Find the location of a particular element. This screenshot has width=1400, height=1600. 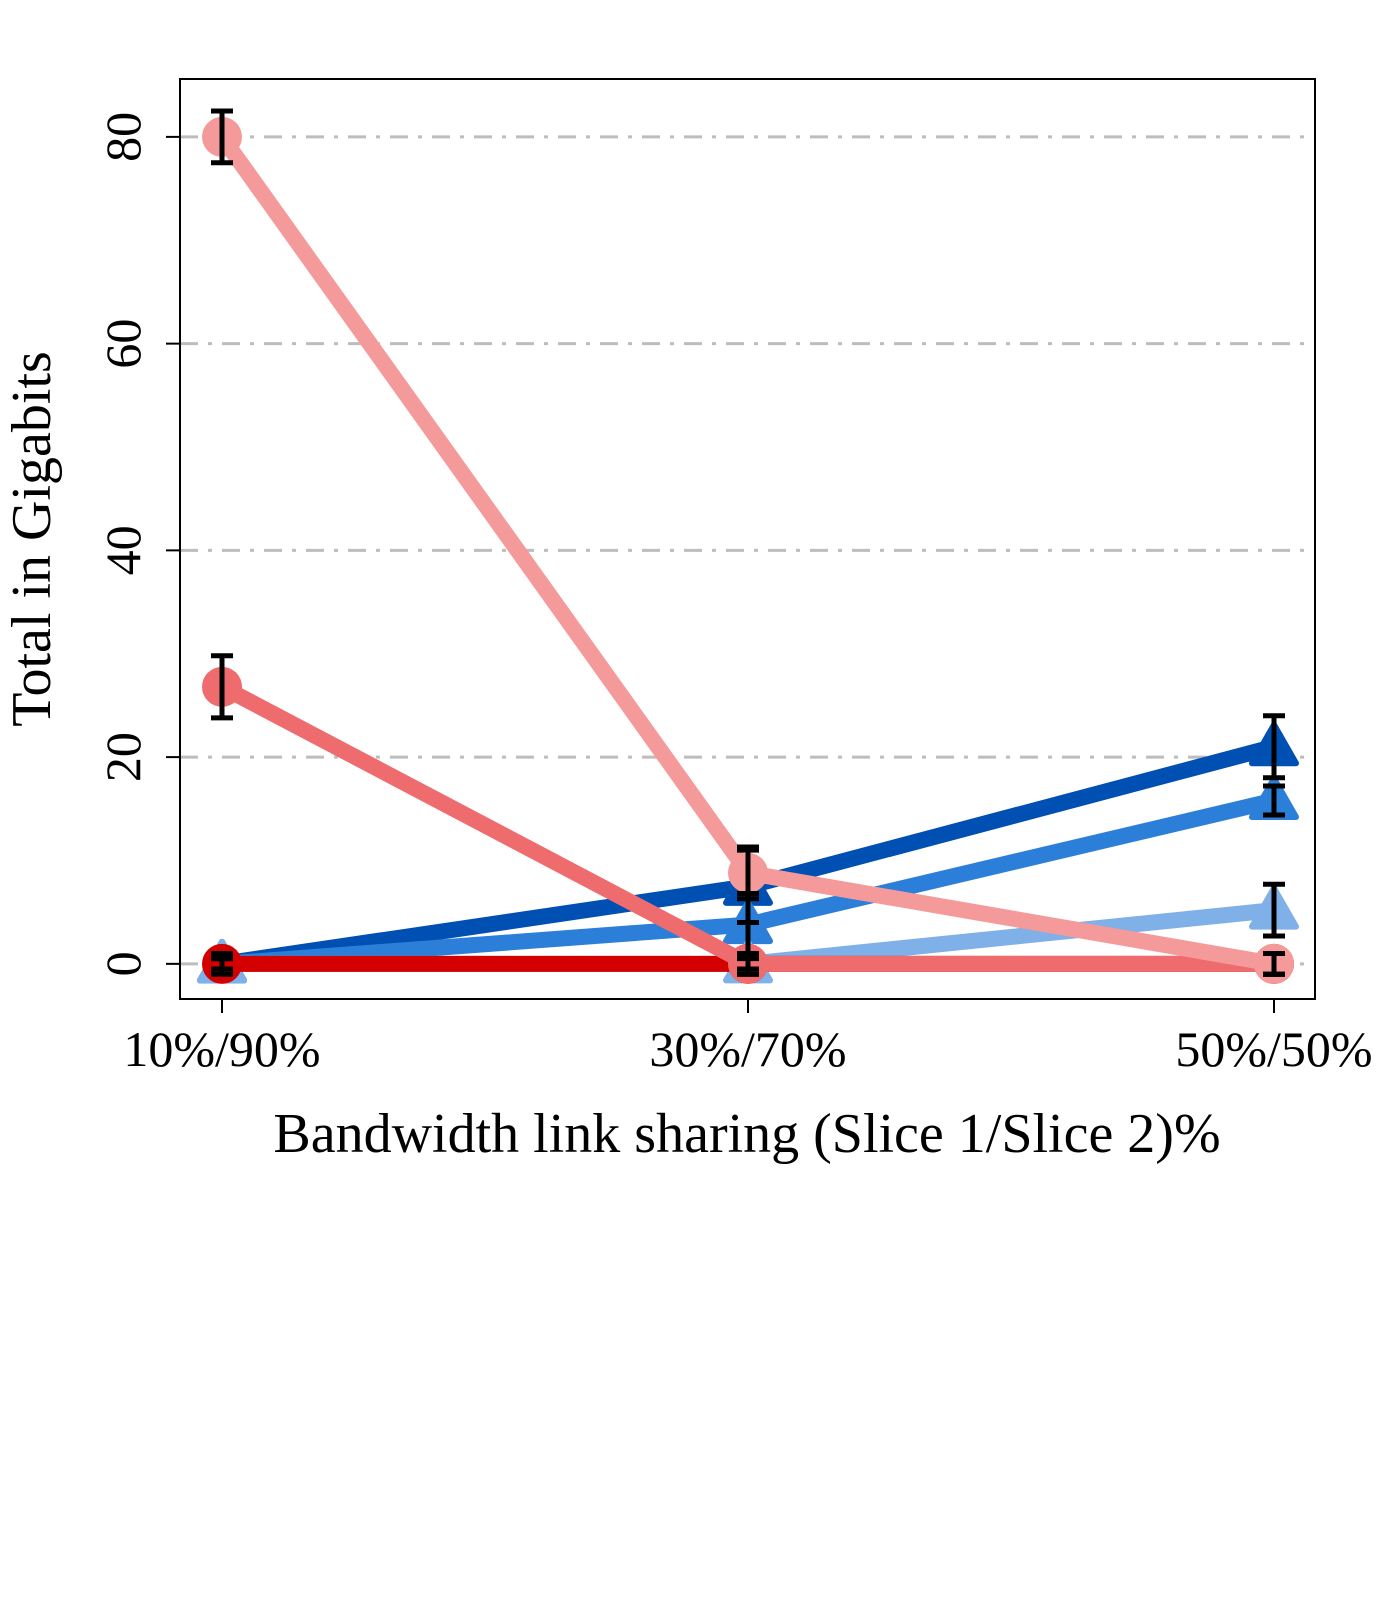

y-tick-label: 80 is located at coordinates (123, 137).